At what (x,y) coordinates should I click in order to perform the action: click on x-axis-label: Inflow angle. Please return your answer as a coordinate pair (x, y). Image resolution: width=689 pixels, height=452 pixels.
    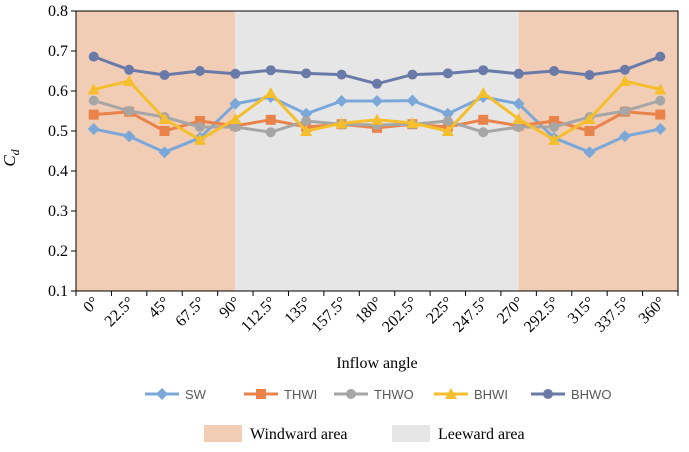
    Looking at the image, I should click on (376, 363).